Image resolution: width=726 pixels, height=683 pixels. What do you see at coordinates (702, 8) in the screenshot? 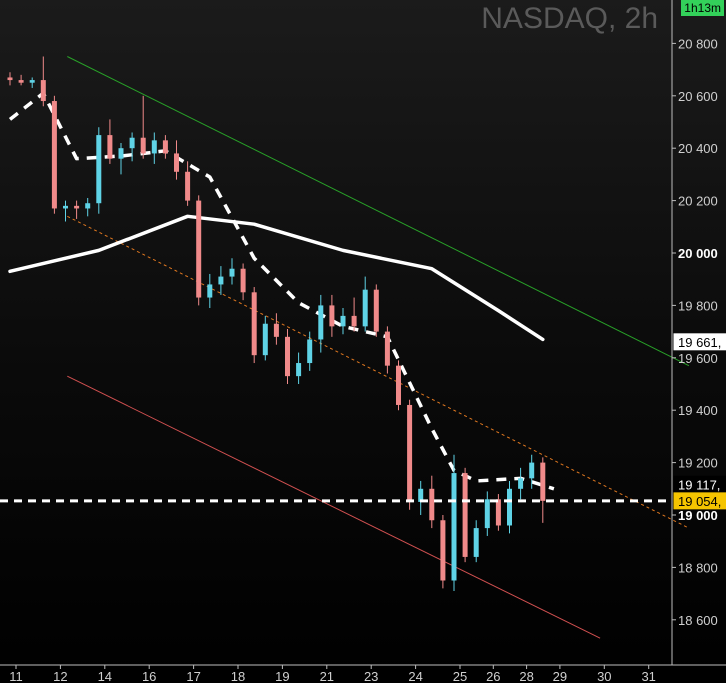
I see `bar-timer-badge: 1h13m` at bounding box center [702, 8].